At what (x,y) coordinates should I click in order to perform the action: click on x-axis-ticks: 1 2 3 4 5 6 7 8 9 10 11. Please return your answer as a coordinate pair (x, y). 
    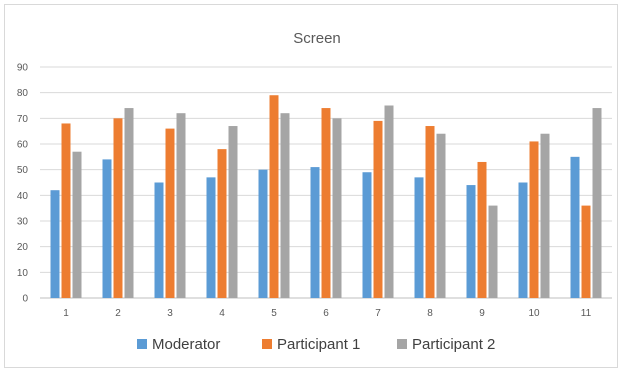
    Looking at the image, I should click on (327, 313).